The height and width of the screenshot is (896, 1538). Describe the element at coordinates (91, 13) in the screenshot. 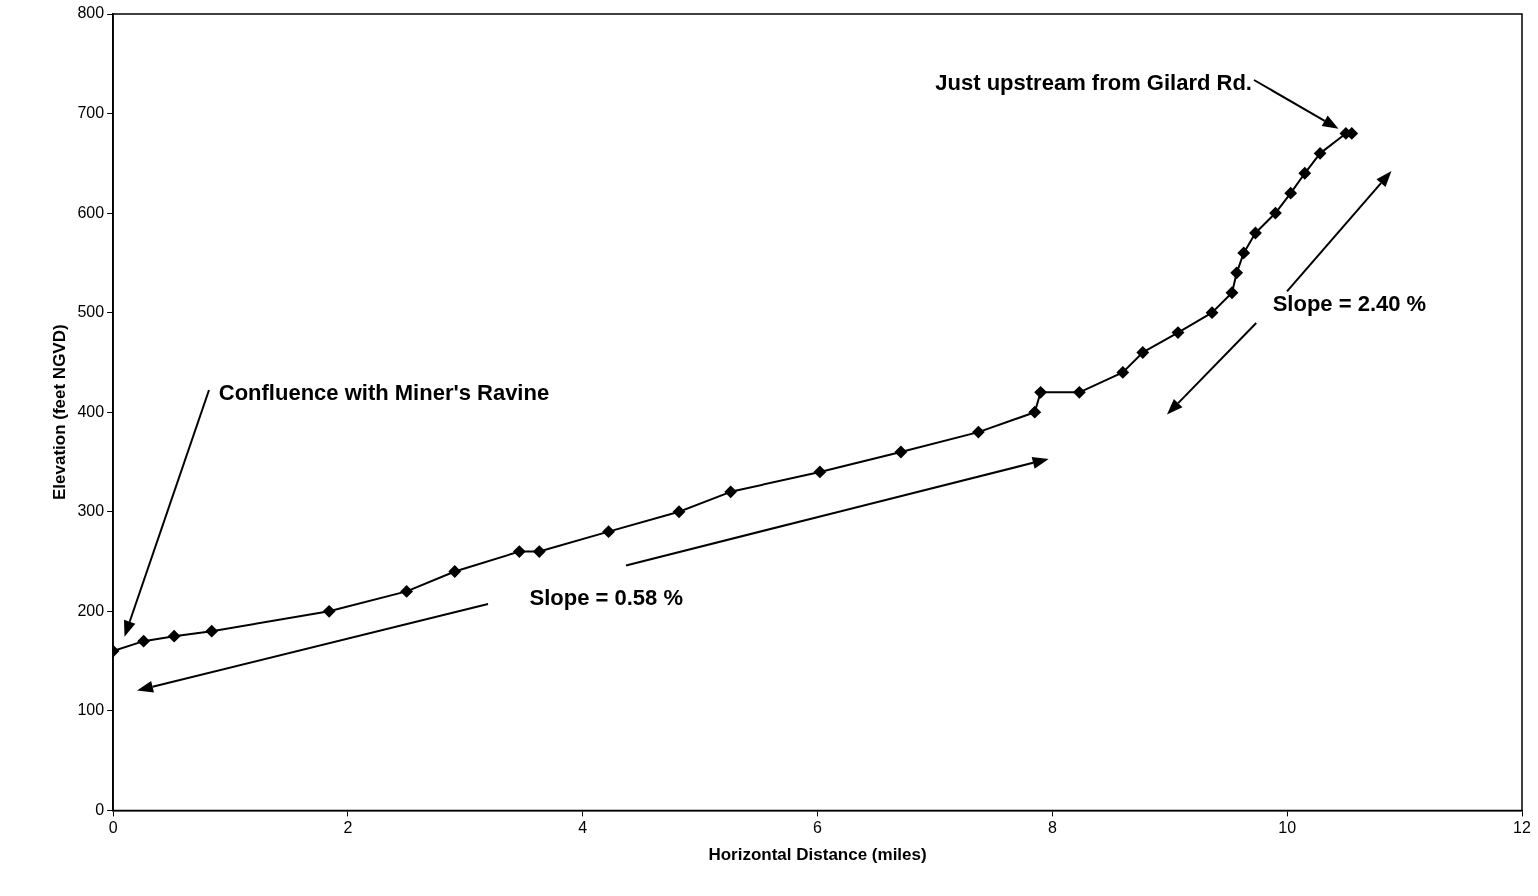

I see `y-tick-label: 800` at that location.